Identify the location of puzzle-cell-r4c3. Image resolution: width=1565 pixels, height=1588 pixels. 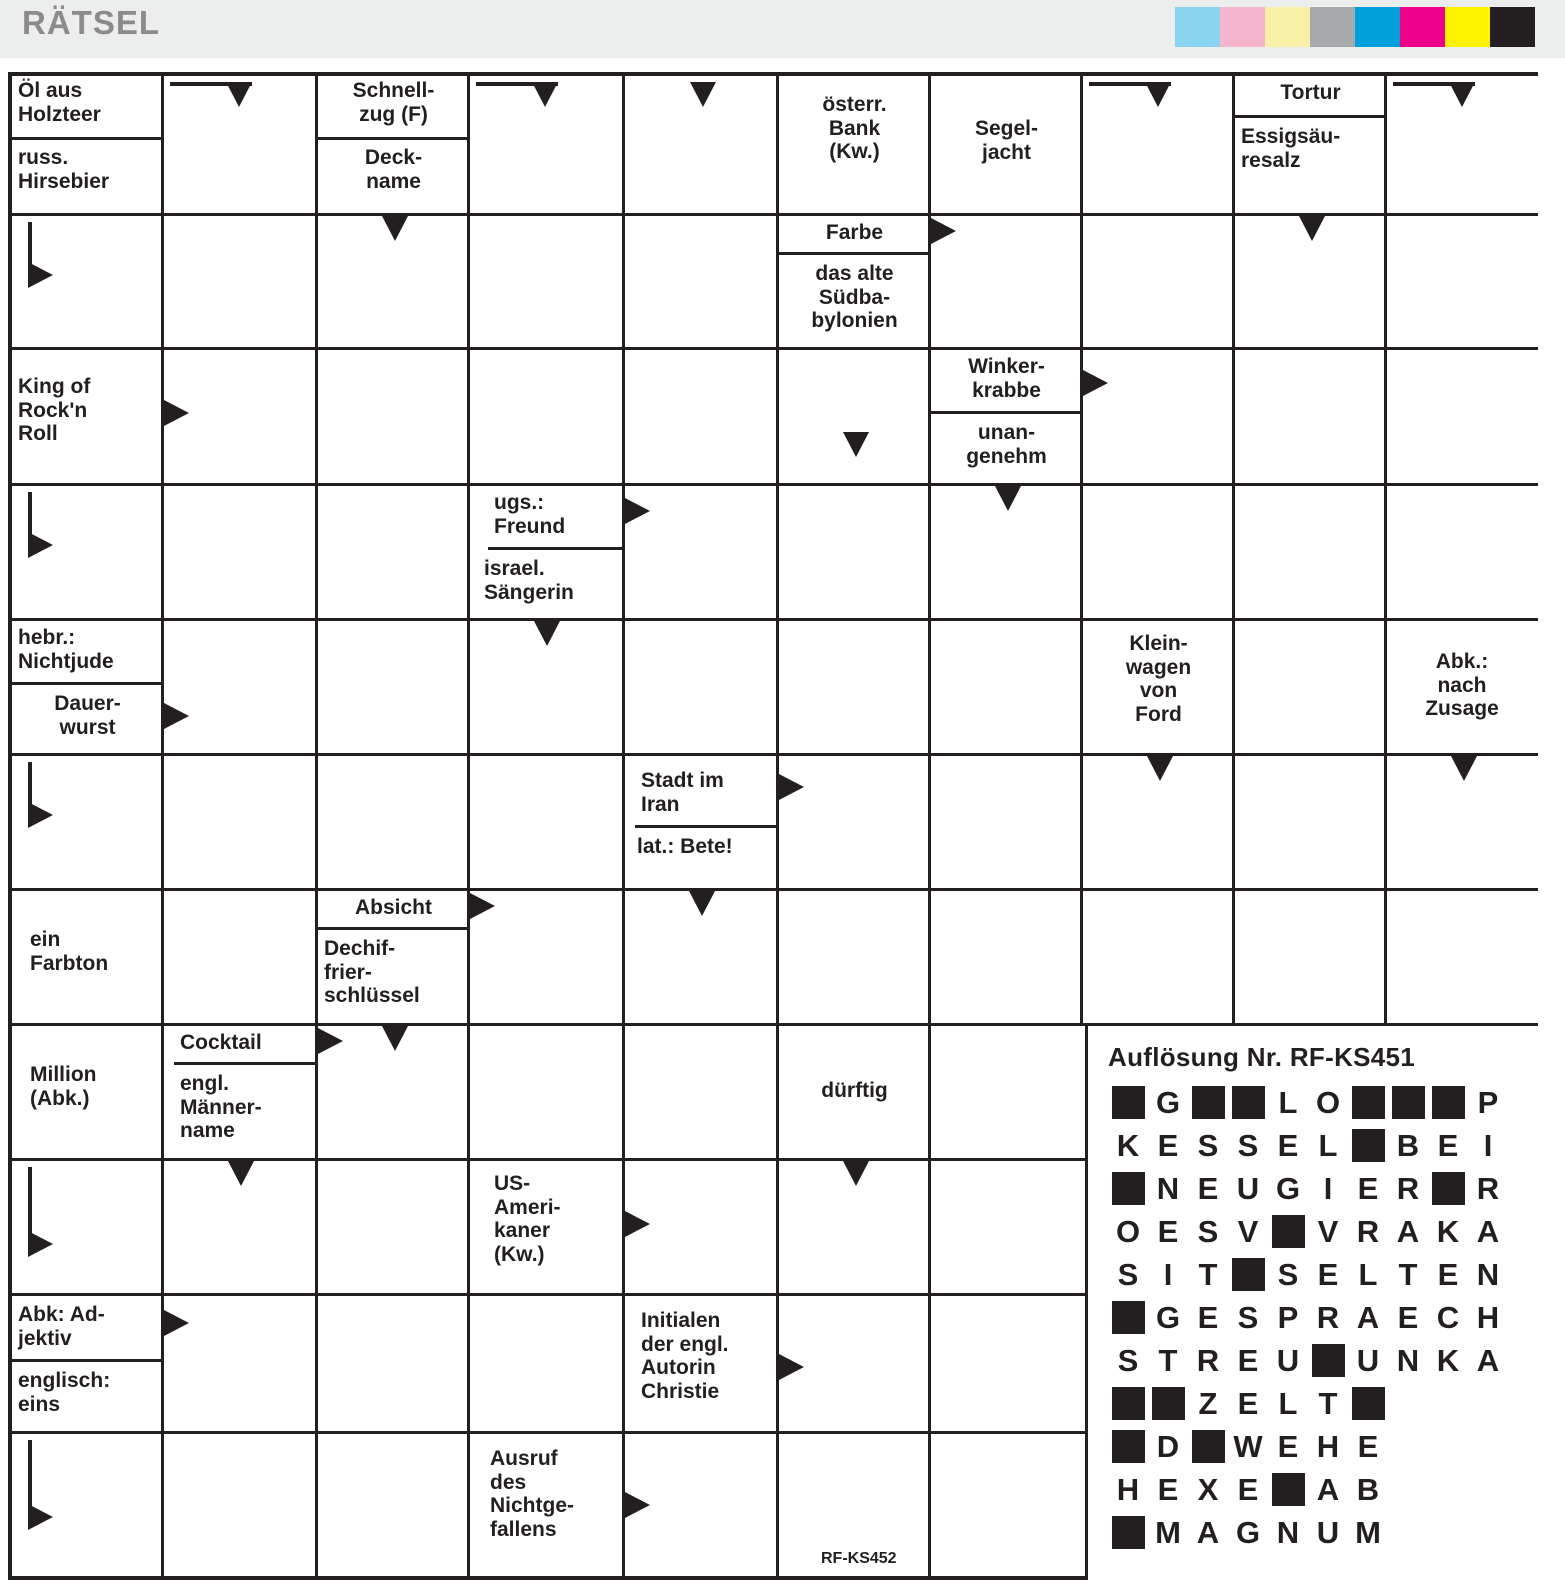
(394, 553).